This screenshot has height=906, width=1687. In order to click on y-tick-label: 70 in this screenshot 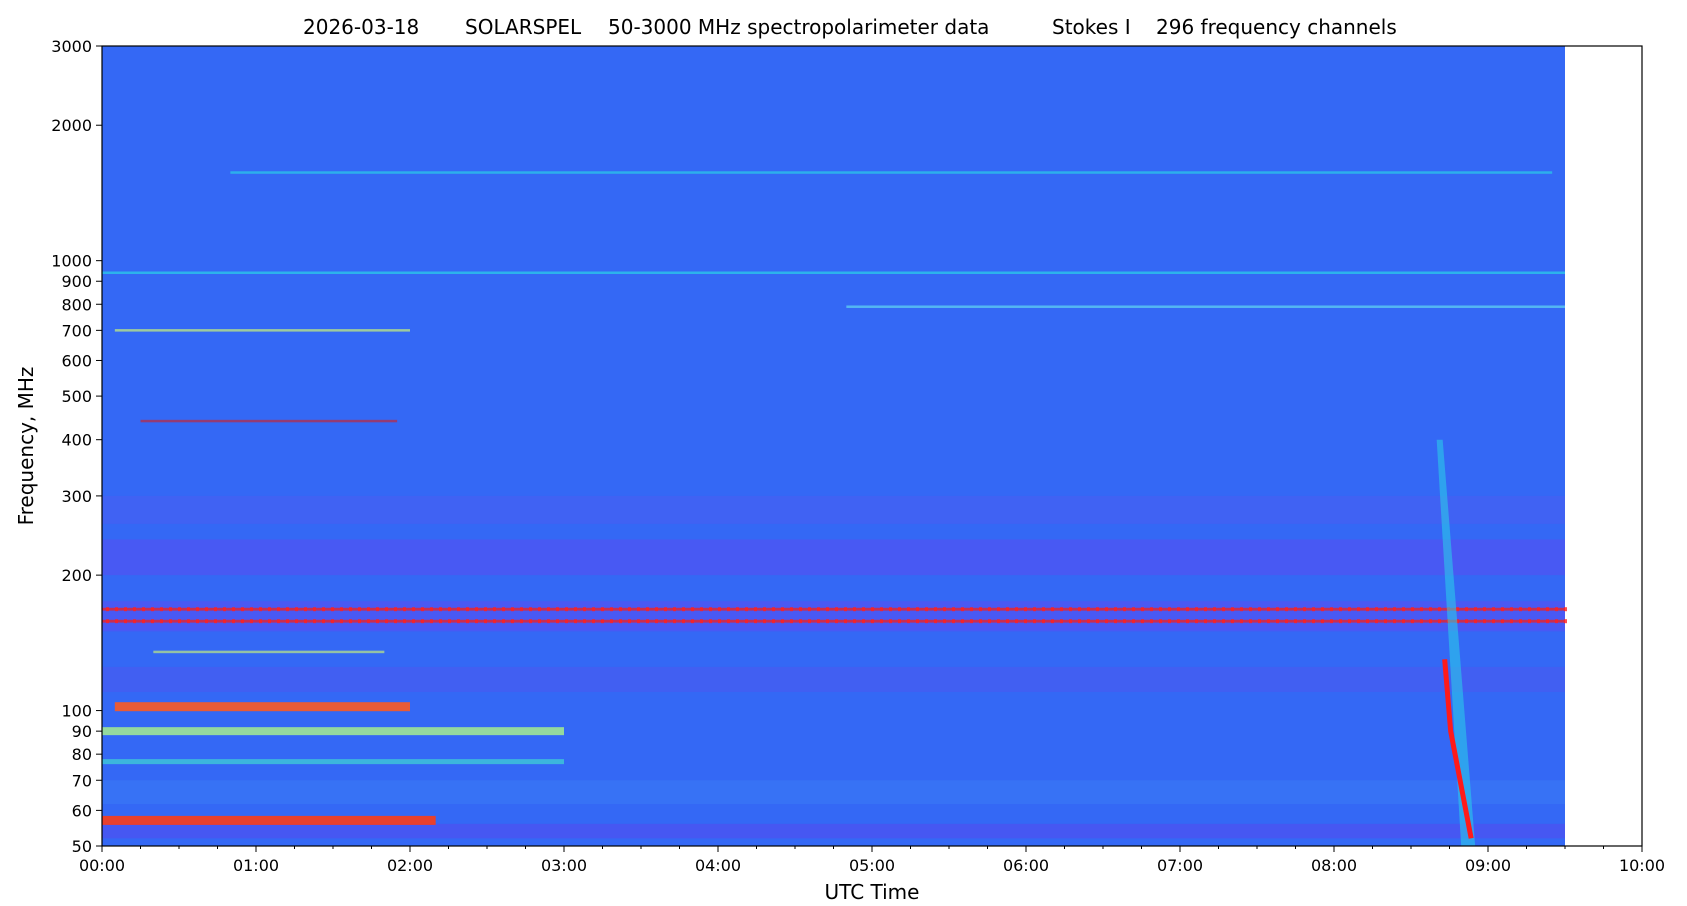, I will do `click(82, 780)`.